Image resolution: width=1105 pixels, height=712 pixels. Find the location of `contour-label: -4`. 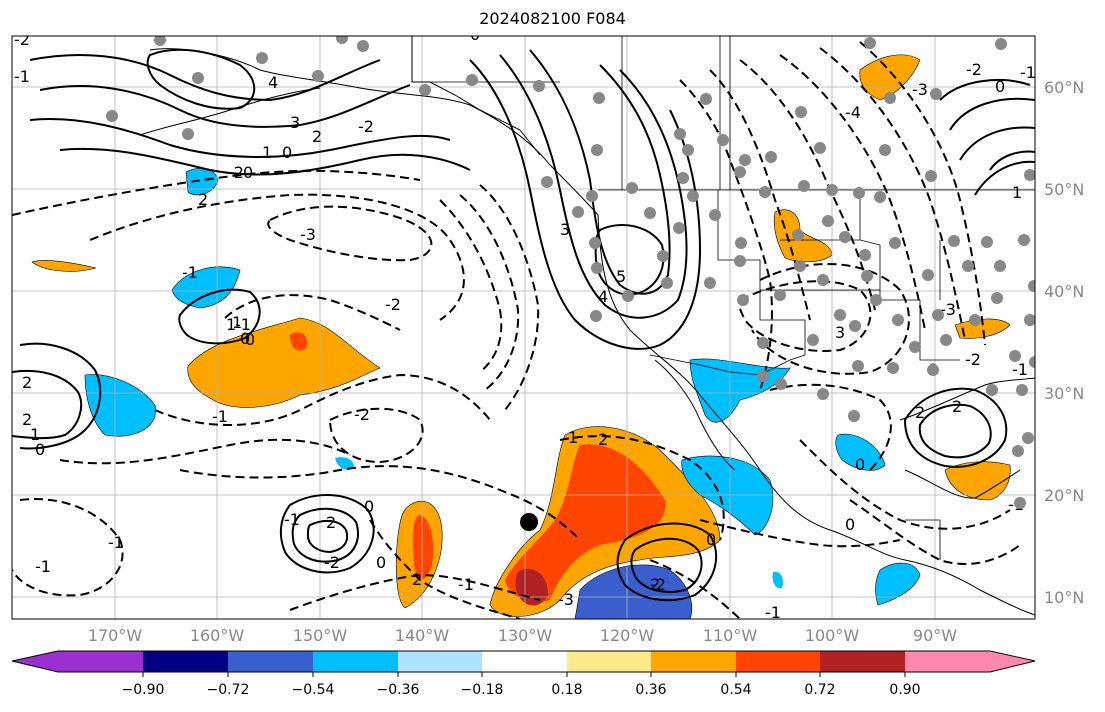

contour-label: -4 is located at coordinates (853, 112).